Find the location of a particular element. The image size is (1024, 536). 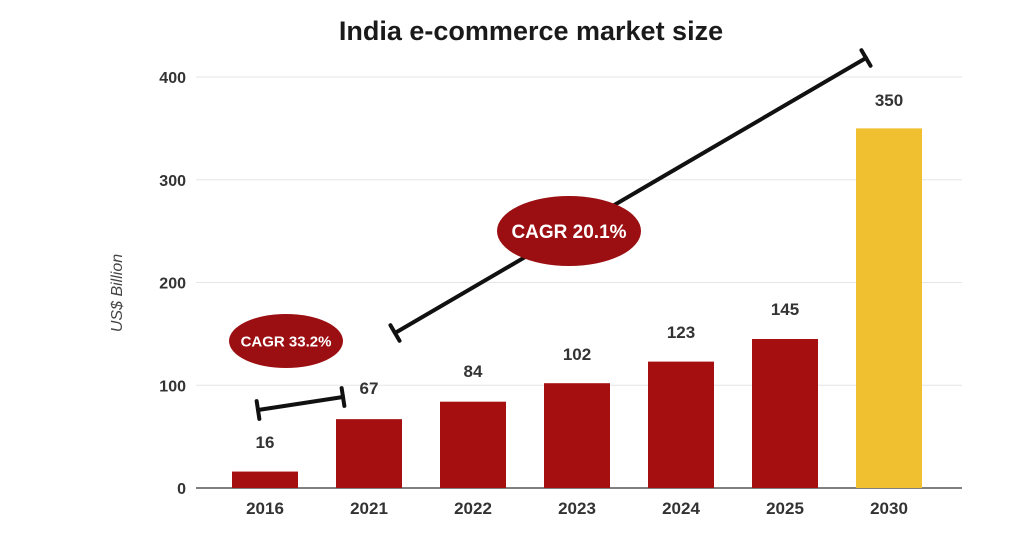

x-tick-label: 2024 is located at coordinates (681, 508).